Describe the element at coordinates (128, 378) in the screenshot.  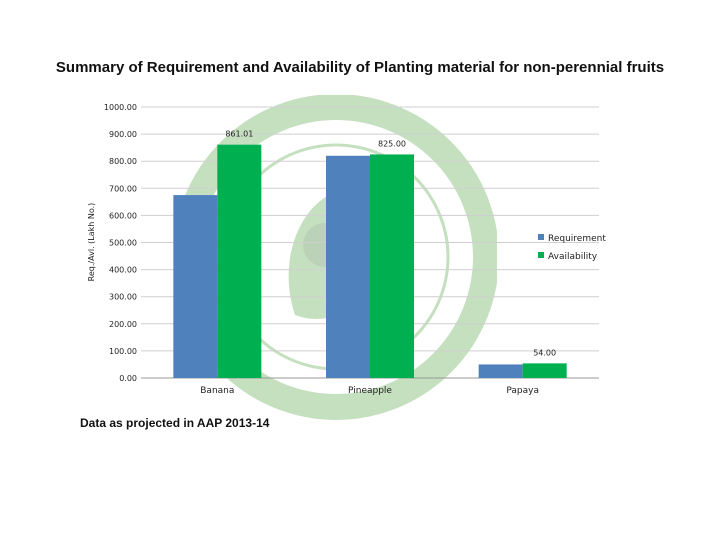
I see `y-tick-label: 0.00` at that location.